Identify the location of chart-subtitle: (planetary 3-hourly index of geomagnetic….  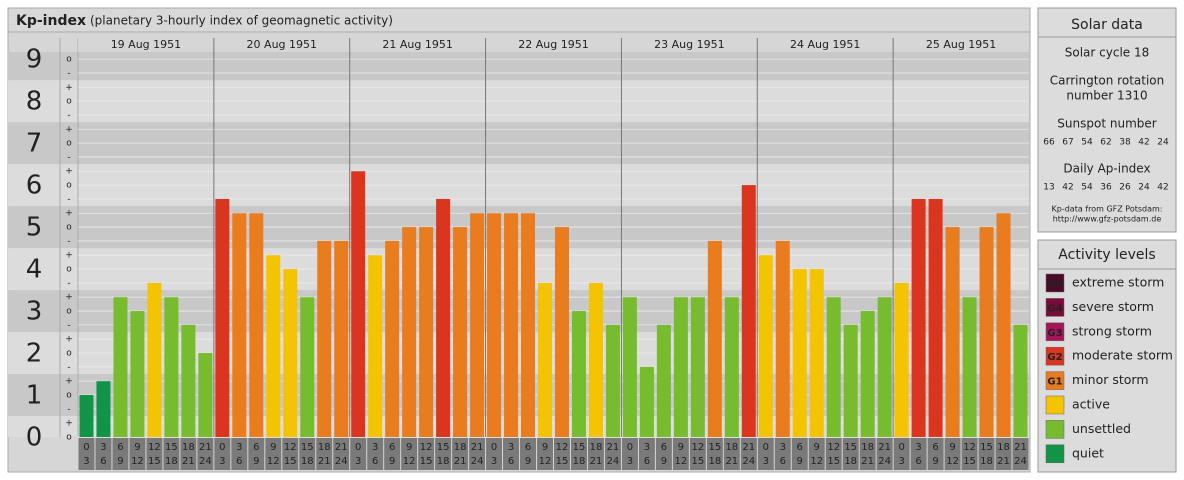
(241, 21).